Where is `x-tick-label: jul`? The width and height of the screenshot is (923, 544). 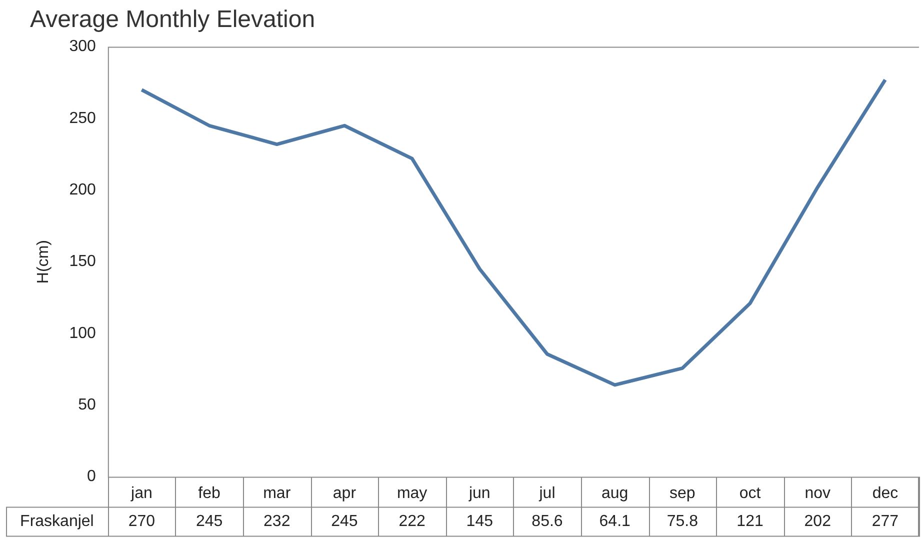
x-tick-label: jul is located at coordinates (547, 493).